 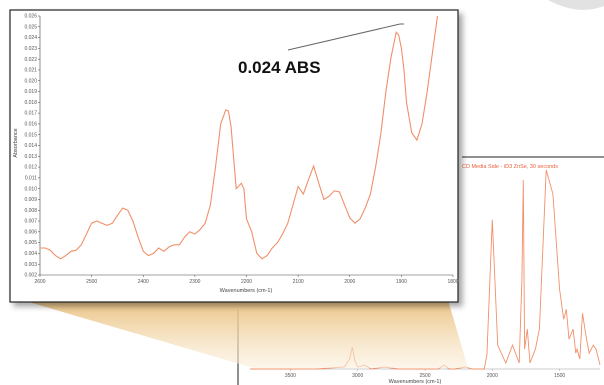 I want to click on inset-y-tick-label: 0.013, so click(x=30, y=157).